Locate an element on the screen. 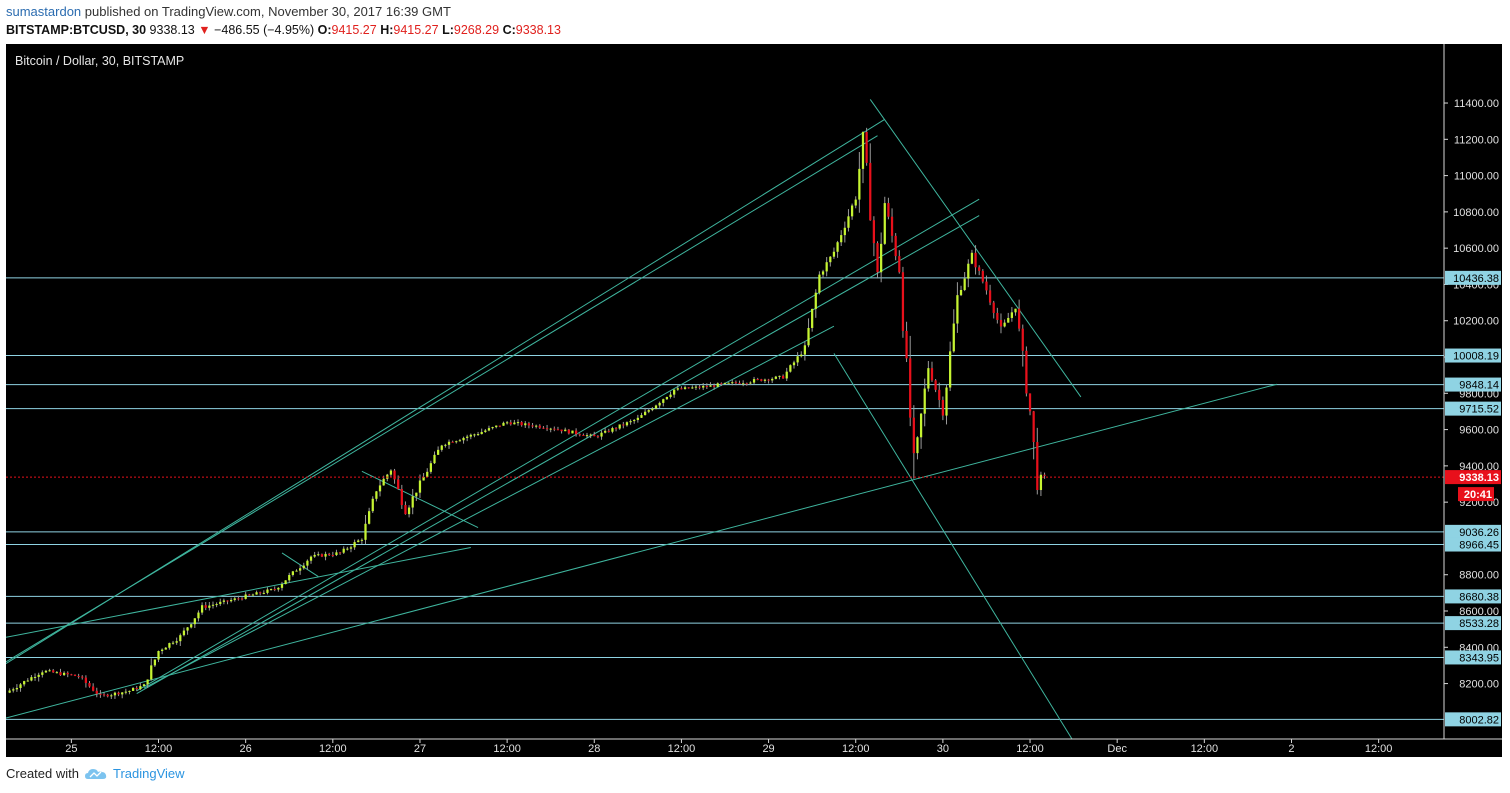  footer: Created with TradingView is located at coordinates (95, 773).